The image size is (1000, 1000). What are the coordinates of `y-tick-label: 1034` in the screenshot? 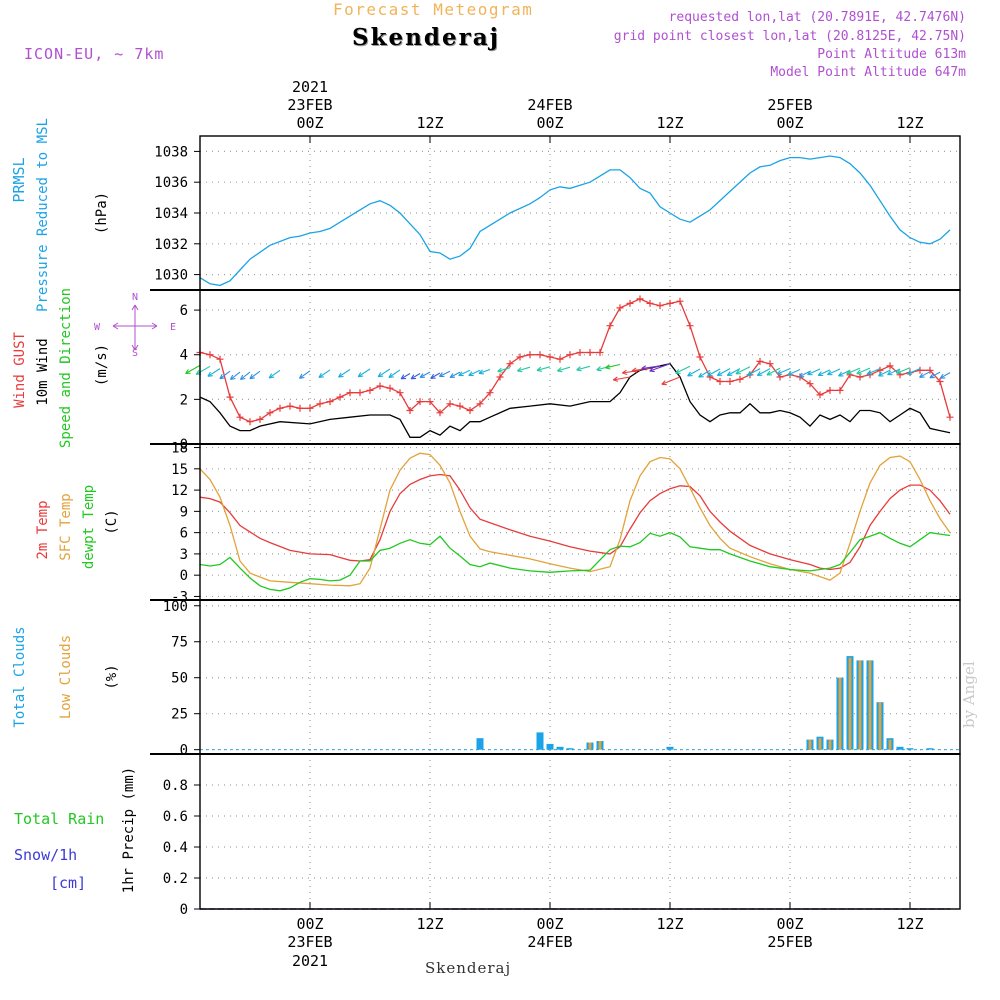 It's located at (171, 214).